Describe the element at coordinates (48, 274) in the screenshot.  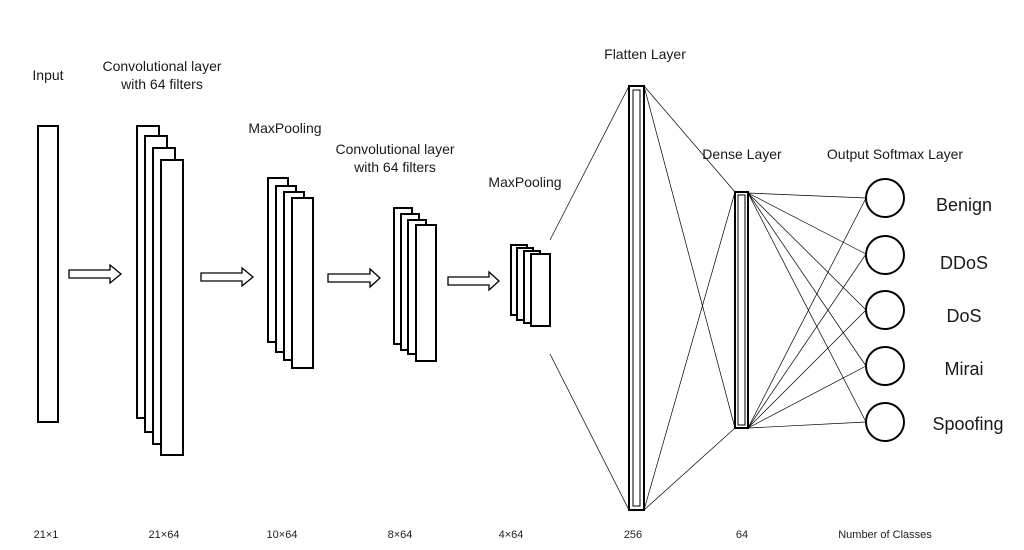
I see `input-layer-block` at that location.